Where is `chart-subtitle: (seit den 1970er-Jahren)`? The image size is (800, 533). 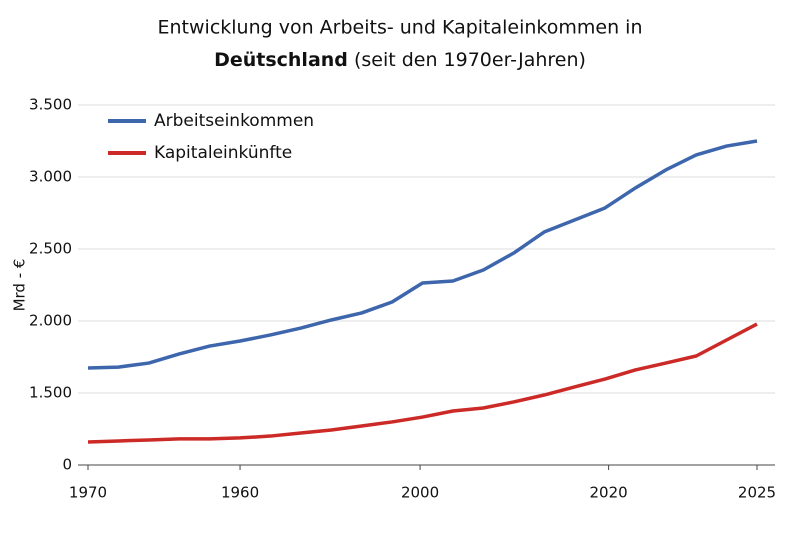
chart-subtitle: (seit den 1970er-Jahren) is located at coordinates (470, 60).